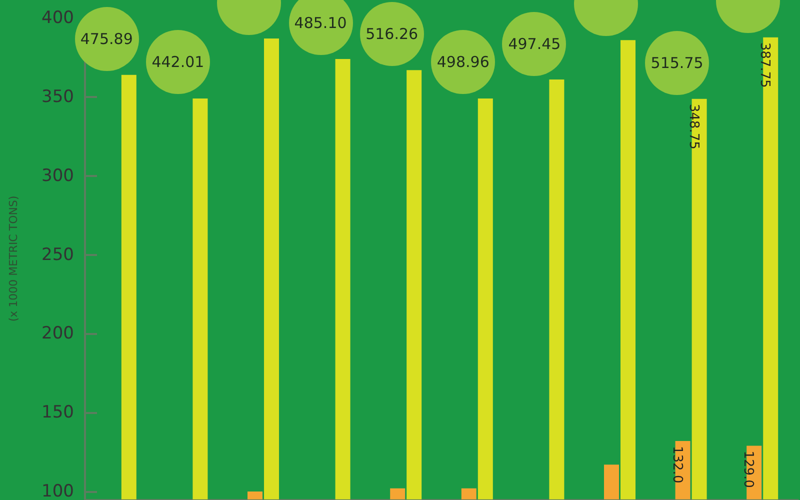  What do you see at coordinates (676, 465) in the screenshot?
I see `data-label: 132.0` at bounding box center [676, 465].